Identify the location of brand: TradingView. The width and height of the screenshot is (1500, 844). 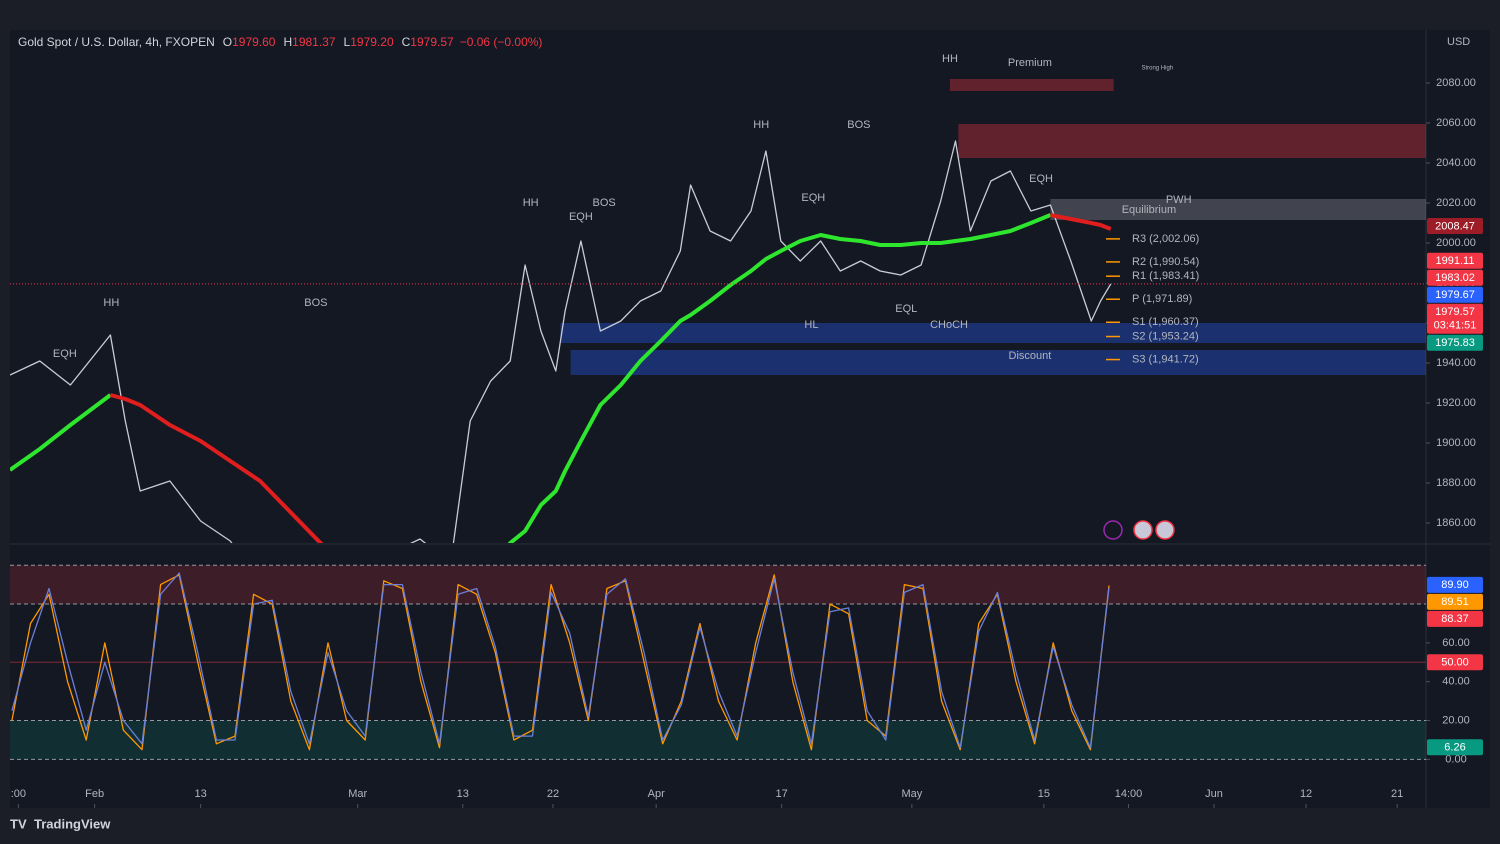
(72, 823).